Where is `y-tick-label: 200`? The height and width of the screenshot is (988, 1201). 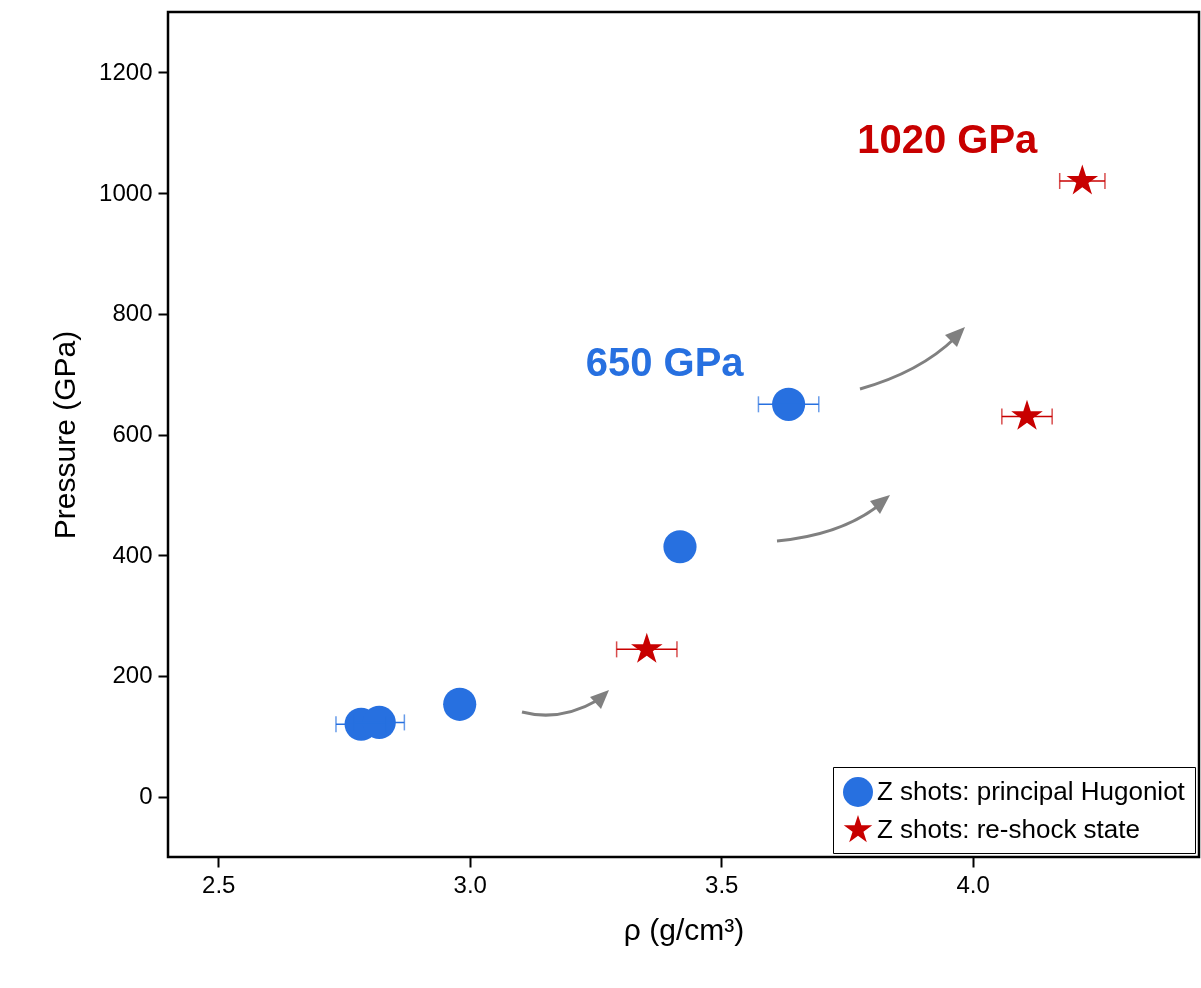 y-tick-label: 200 is located at coordinates (132, 675).